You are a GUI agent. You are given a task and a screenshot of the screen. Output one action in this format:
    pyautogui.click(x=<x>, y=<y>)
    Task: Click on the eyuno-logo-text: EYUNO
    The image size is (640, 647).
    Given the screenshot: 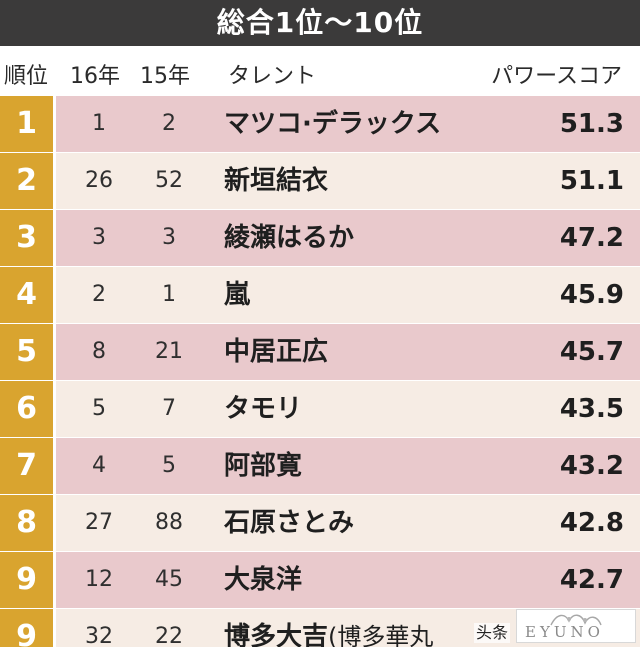 What is the action you would take?
    pyautogui.click(x=564, y=632)
    